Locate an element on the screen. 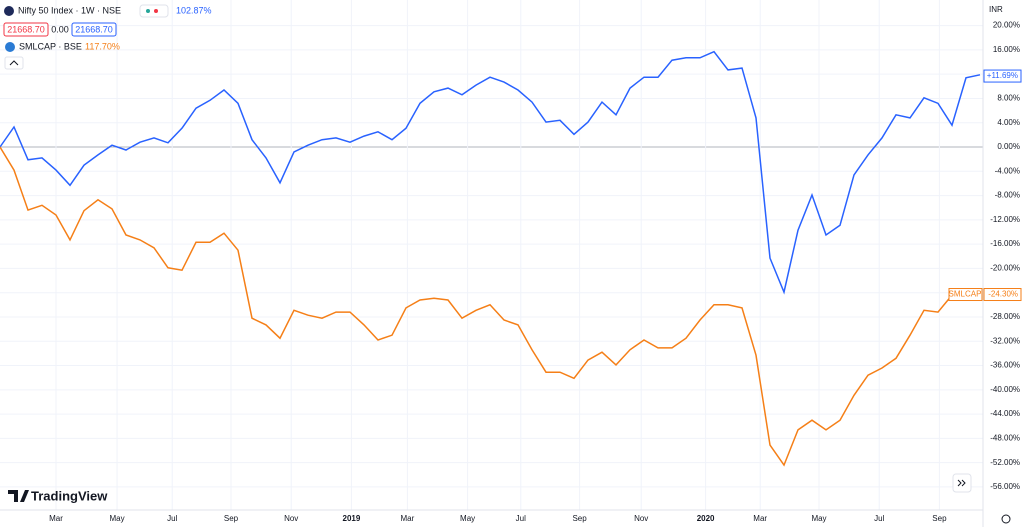  spread: 0.00 is located at coordinates (60, 29).